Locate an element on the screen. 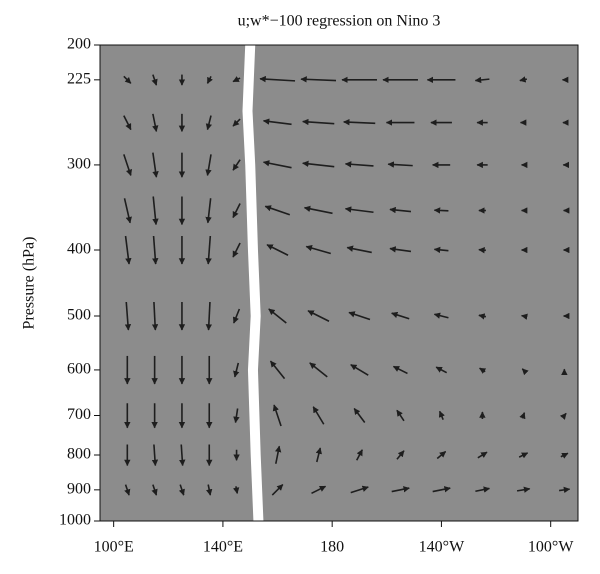 This screenshot has width=600, height=574. y-tick-label: 500 is located at coordinates (79, 315).